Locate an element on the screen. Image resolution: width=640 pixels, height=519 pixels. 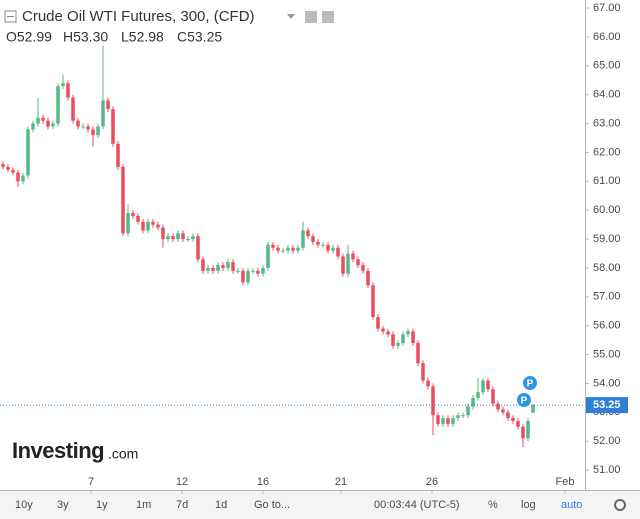
y-tick-label: 54.00 is located at coordinates (607, 383).